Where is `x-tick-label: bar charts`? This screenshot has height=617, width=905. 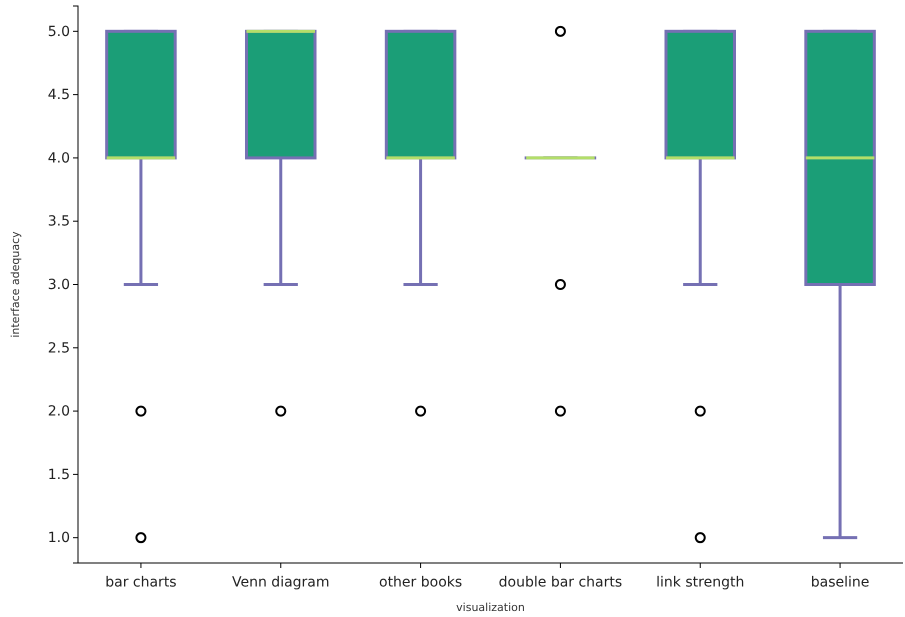
x-tick-label: bar charts is located at coordinates (141, 582).